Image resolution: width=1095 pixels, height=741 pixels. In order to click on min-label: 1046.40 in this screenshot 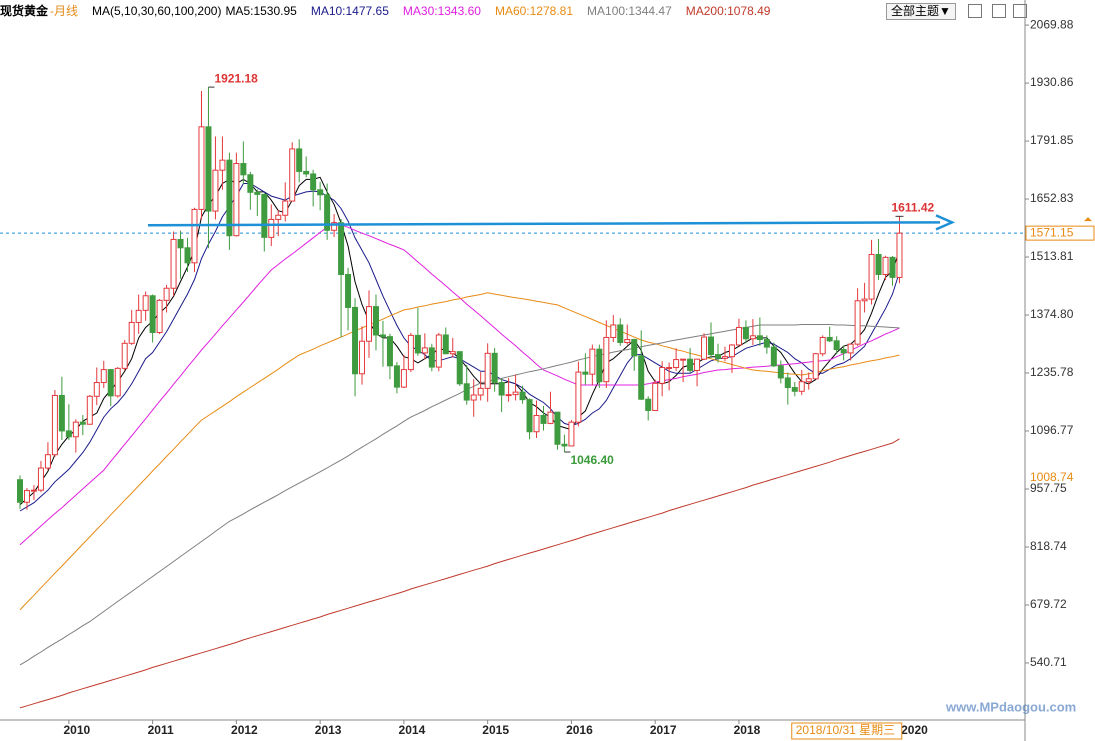, I will do `click(592, 460)`.